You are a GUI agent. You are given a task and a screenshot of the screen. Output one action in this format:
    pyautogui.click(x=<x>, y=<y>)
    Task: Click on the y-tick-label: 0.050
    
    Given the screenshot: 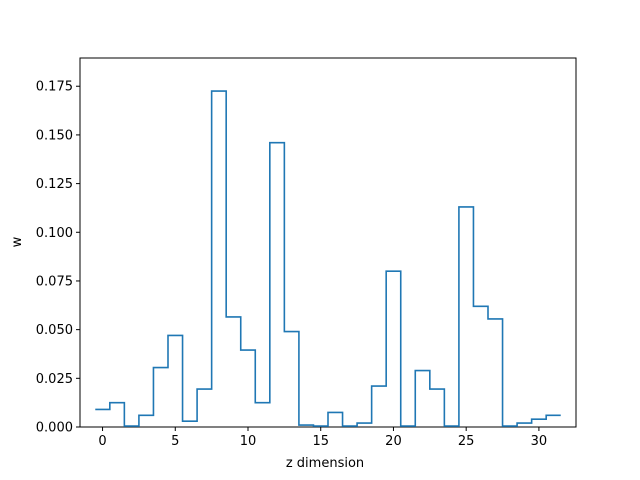 What is the action you would take?
    pyautogui.click(x=54, y=330)
    